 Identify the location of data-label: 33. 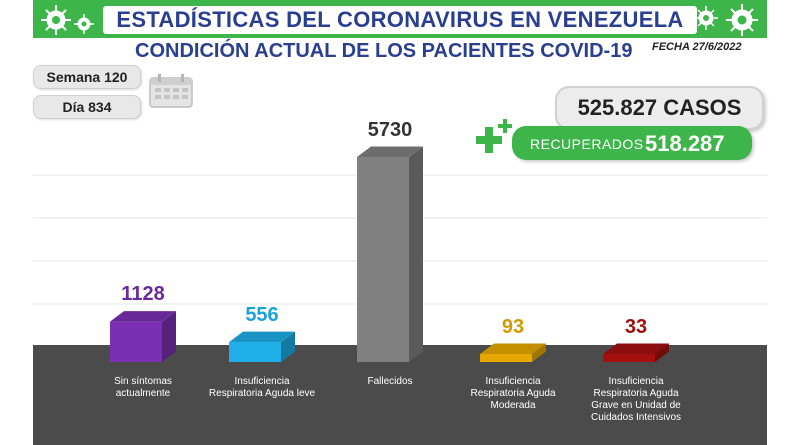
(636, 326).